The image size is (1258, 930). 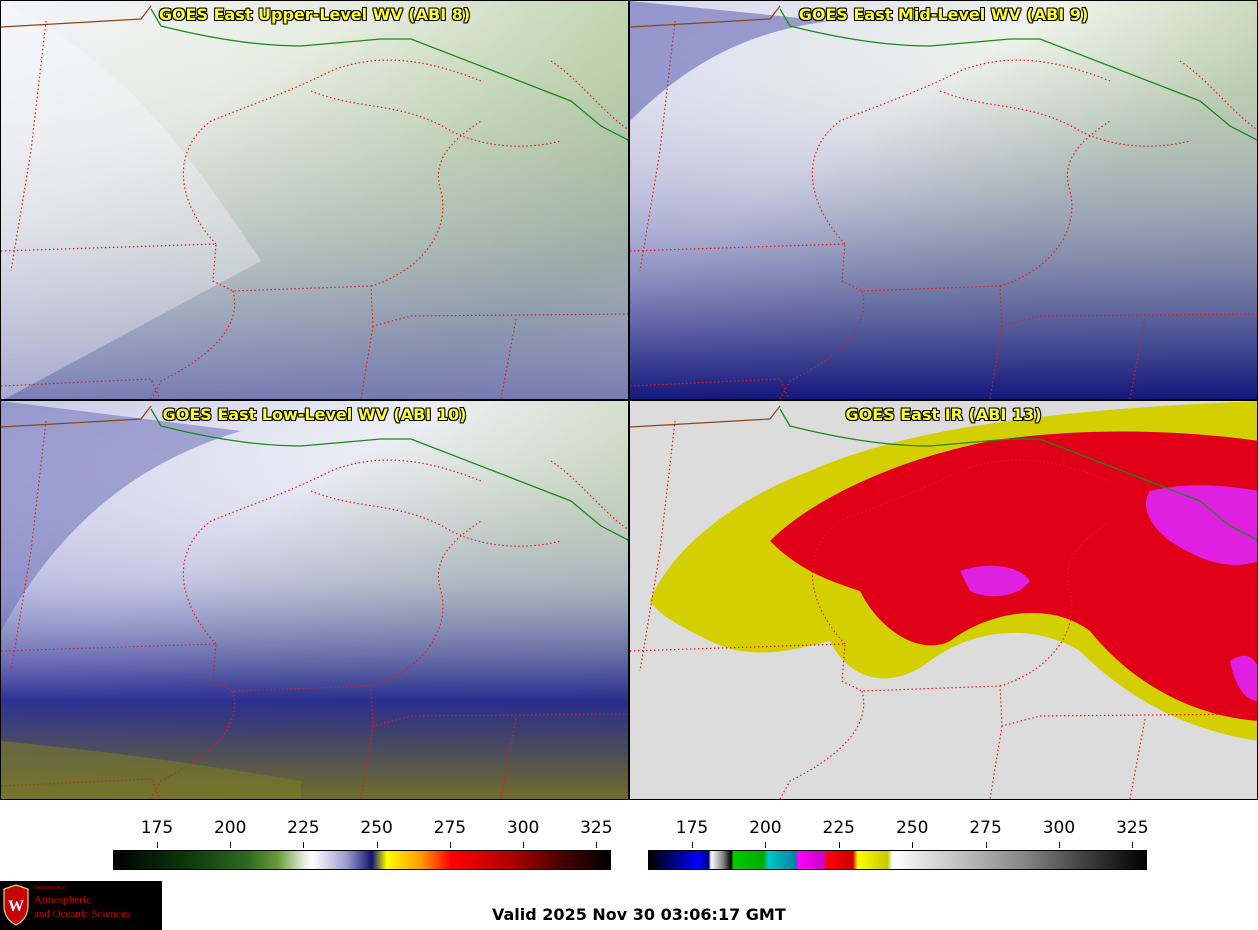 What do you see at coordinates (50, 888) in the screenshot?
I see `logo-dept-text: Department of` at bounding box center [50, 888].